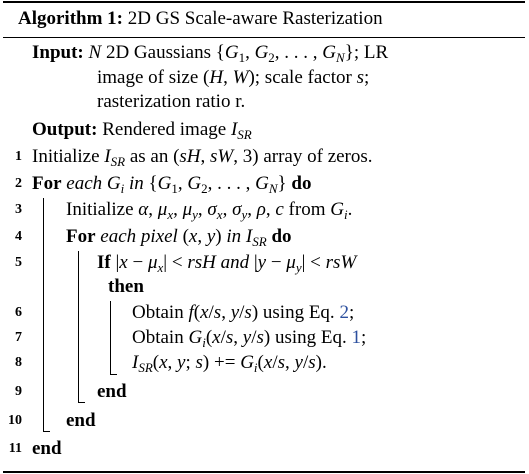 The image size is (529, 474). Describe the element at coordinates (65, 129) in the screenshot. I see `output-keyword: Output:` at that location.